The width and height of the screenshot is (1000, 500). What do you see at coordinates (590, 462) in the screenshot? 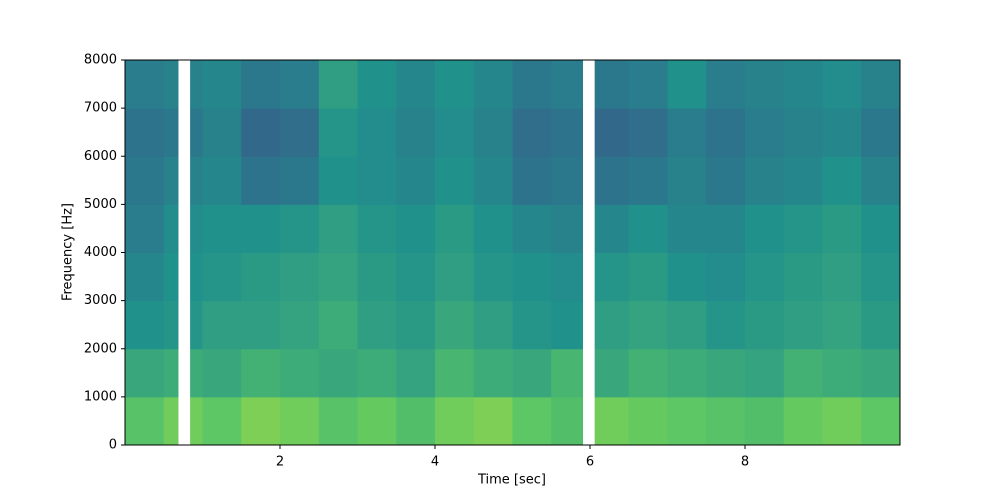
I see `x-tick-label: 6` at bounding box center [590, 462].